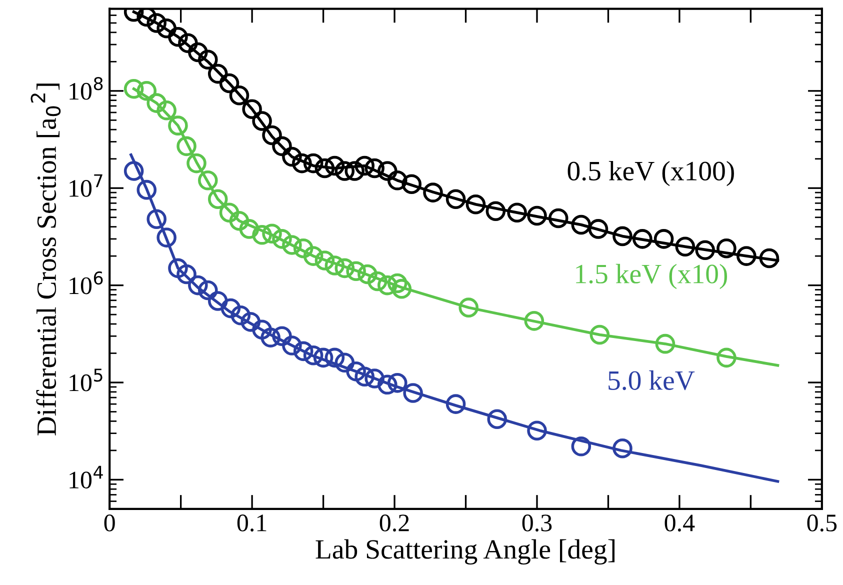 The image size is (843, 585). What do you see at coordinates (651, 380) in the screenshot?
I see `series-label: 5.0 keV` at bounding box center [651, 380].